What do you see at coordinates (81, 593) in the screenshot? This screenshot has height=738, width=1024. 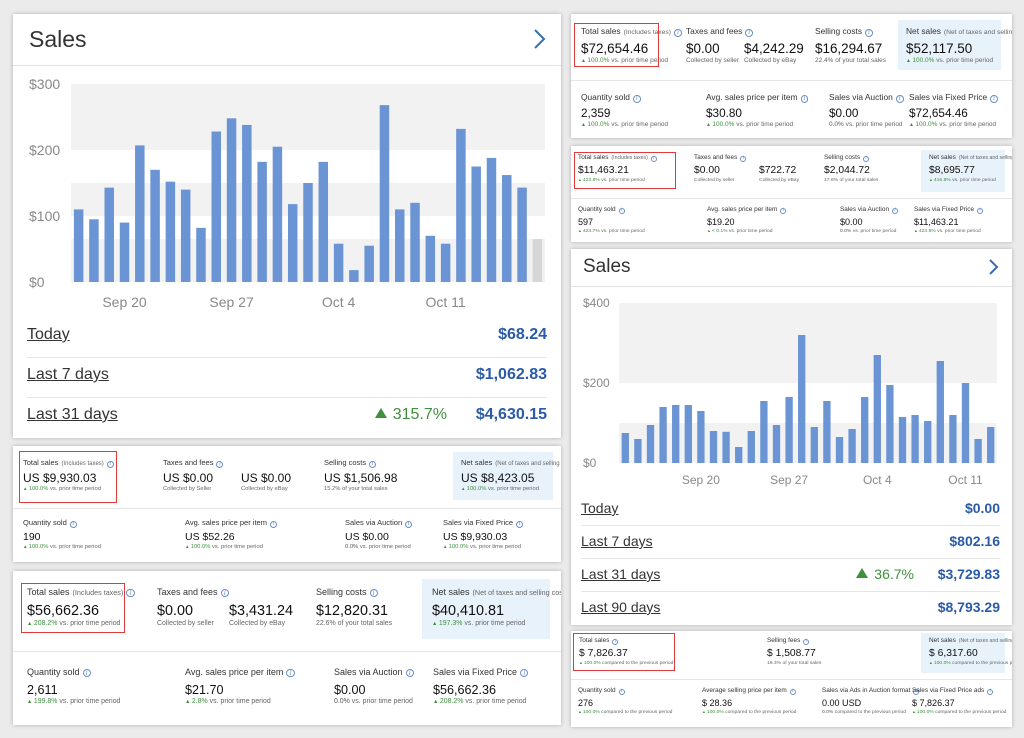 I see `metric-title: Total sales (Includes taxes) i` at bounding box center [81, 593].